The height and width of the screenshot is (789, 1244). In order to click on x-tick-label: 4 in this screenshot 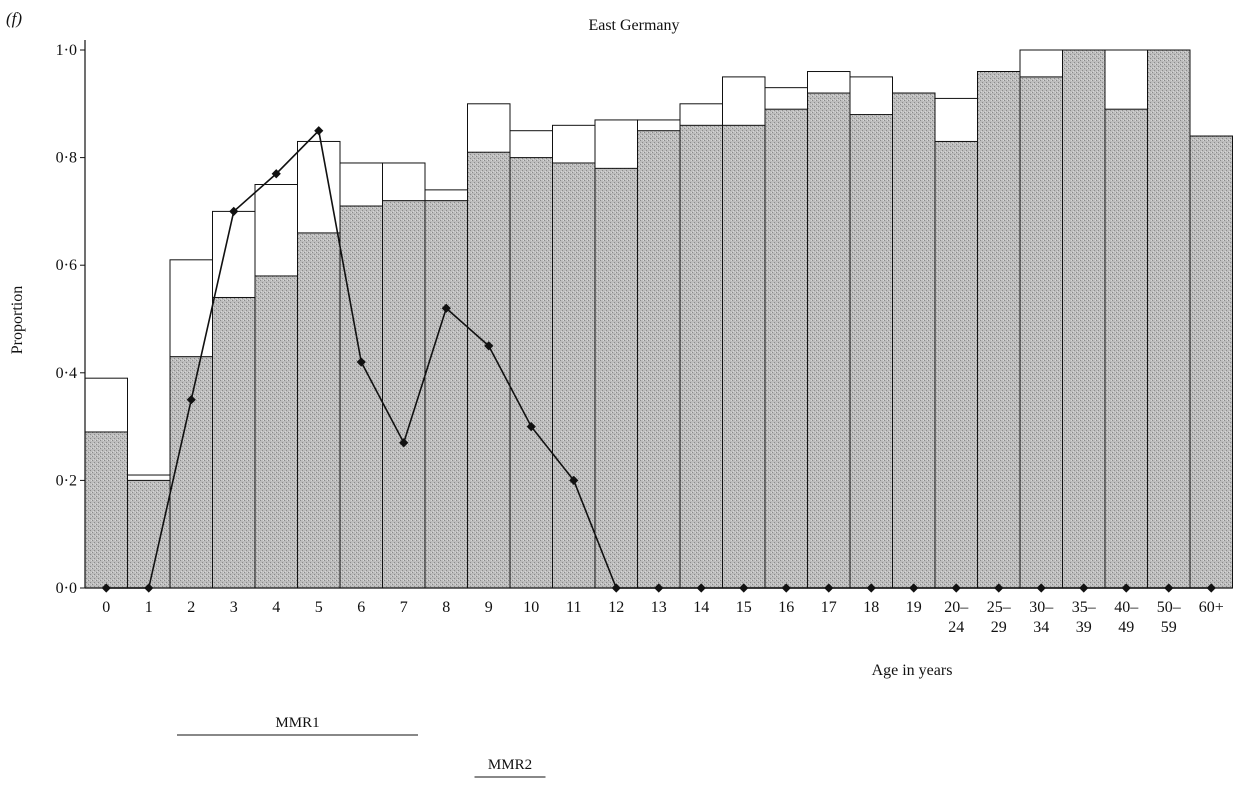, I will do `click(276, 607)`.